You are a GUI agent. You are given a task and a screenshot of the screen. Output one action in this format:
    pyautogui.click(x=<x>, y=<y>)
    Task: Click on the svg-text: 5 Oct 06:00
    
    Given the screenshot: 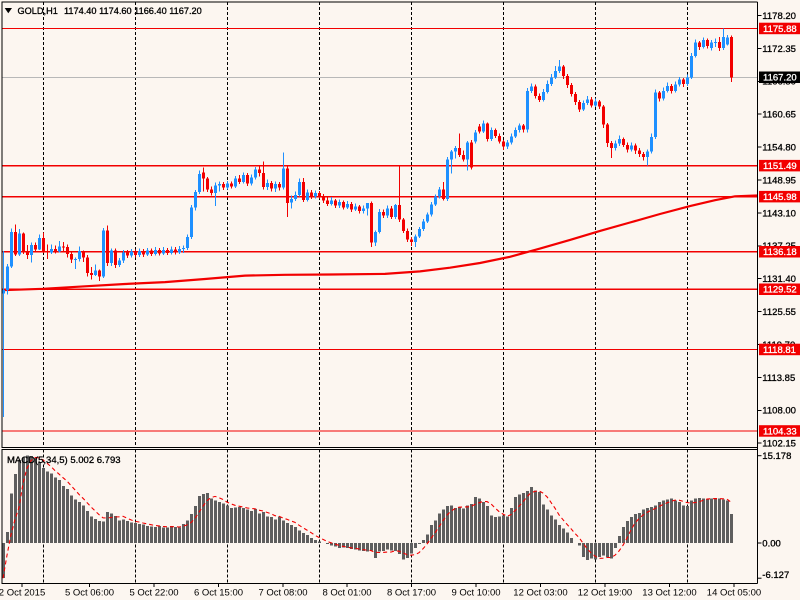 What is the action you would take?
    pyautogui.click(x=89, y=593)
    